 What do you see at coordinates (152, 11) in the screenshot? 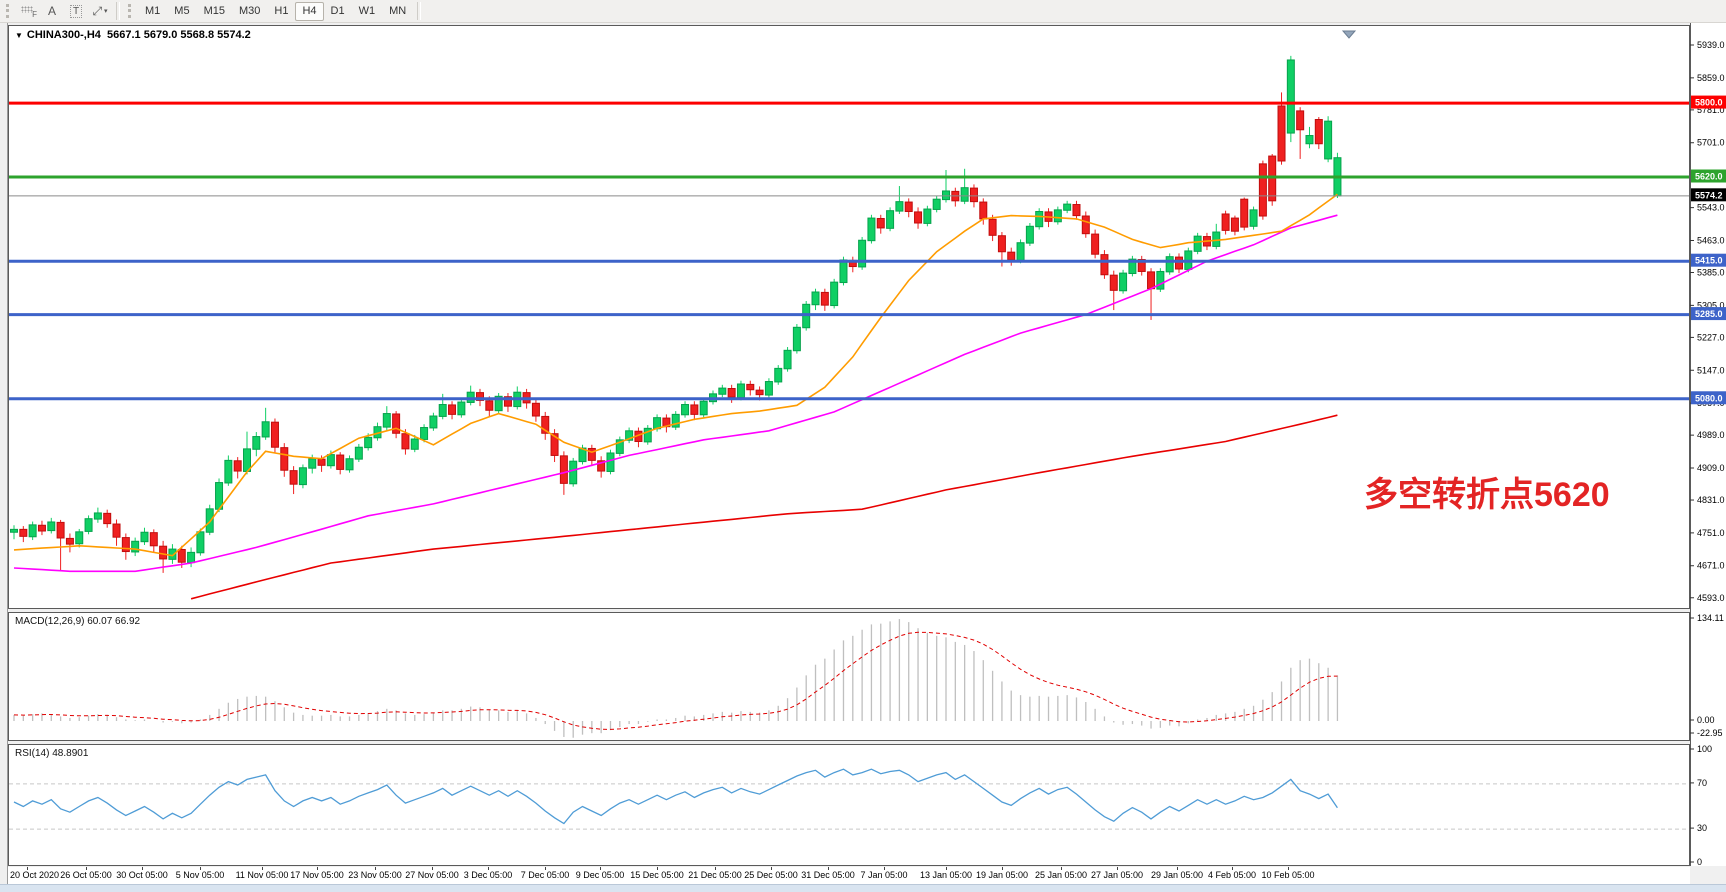
I see `timeframe-button-m1: M1` at bounding box center [152, 11].